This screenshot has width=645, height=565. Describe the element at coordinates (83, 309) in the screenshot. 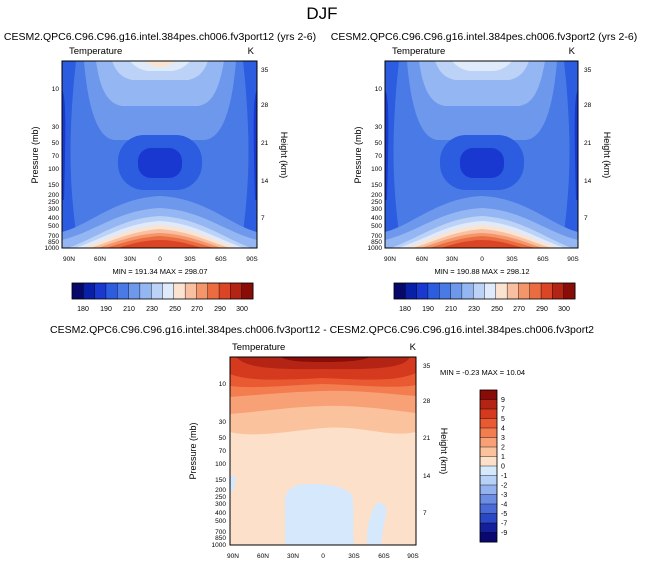

I see `panel-1-cbtick: 180` at that location.